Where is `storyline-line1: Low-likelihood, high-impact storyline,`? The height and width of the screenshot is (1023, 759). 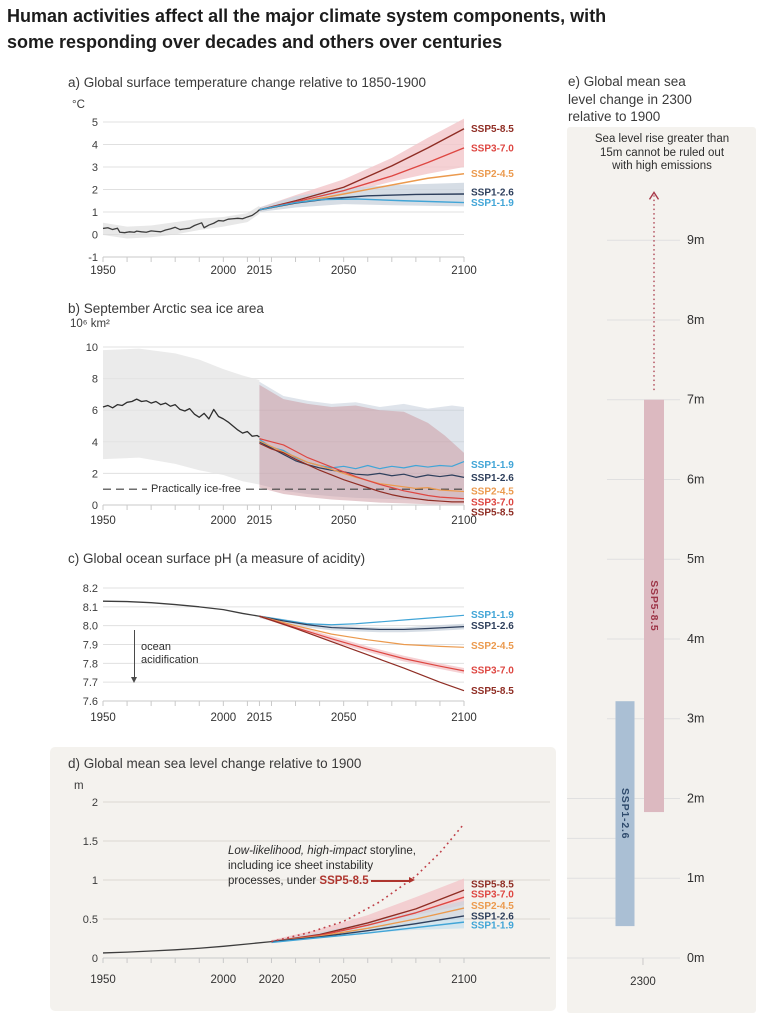
storyline-line1: Low-likelihood, high-impact storyline, is located at coordinates (325, 851).